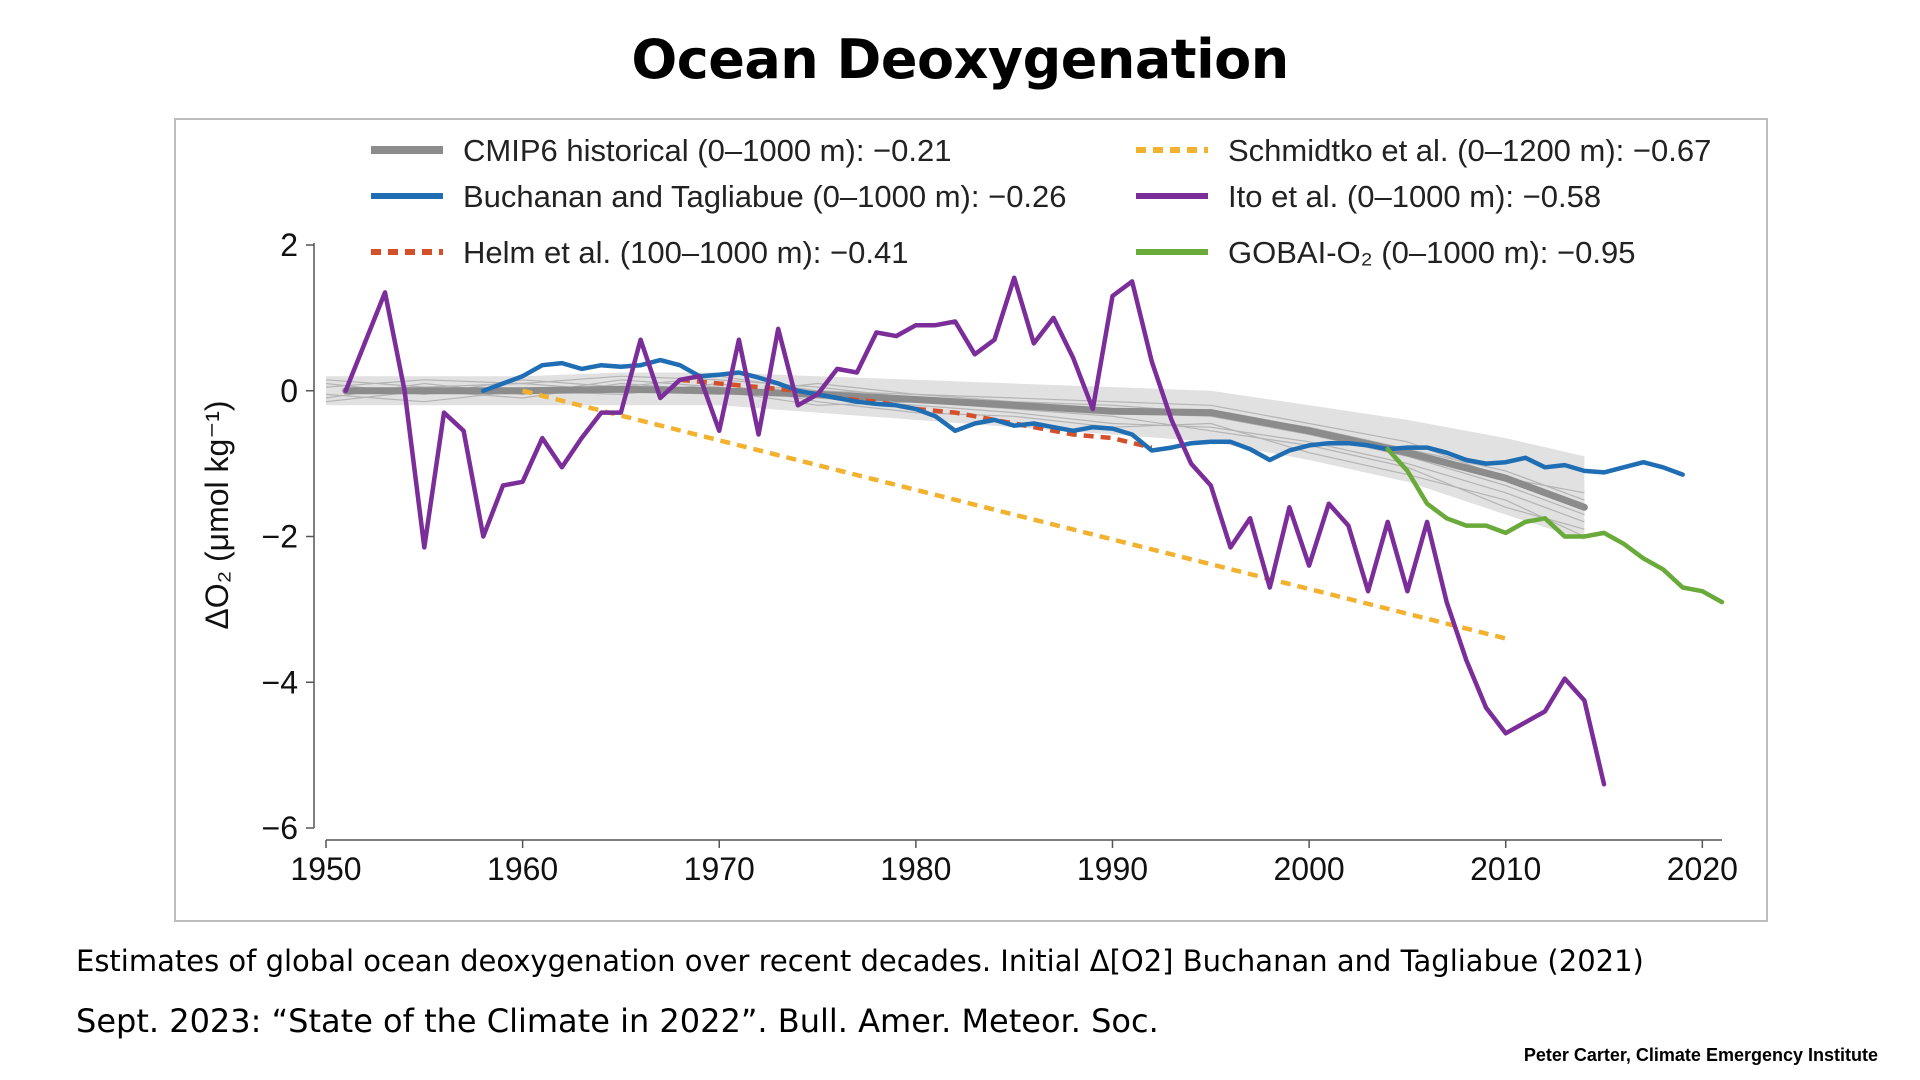 This screenshot has height=1080, width=1920. I want to click on x-tick-label: 1950, so click(325, 869).